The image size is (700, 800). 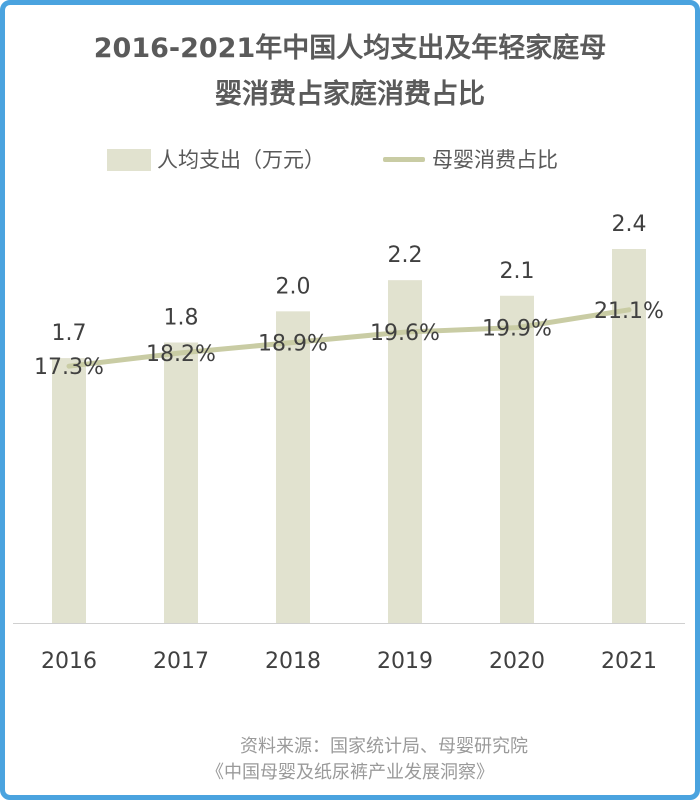 What do you see at coordinates (350, 48) in the screenshot?
I see `chart-title-line-1: 2016-2021年中国人均支出及年轻家庭母` at bounding box center [350, 48].